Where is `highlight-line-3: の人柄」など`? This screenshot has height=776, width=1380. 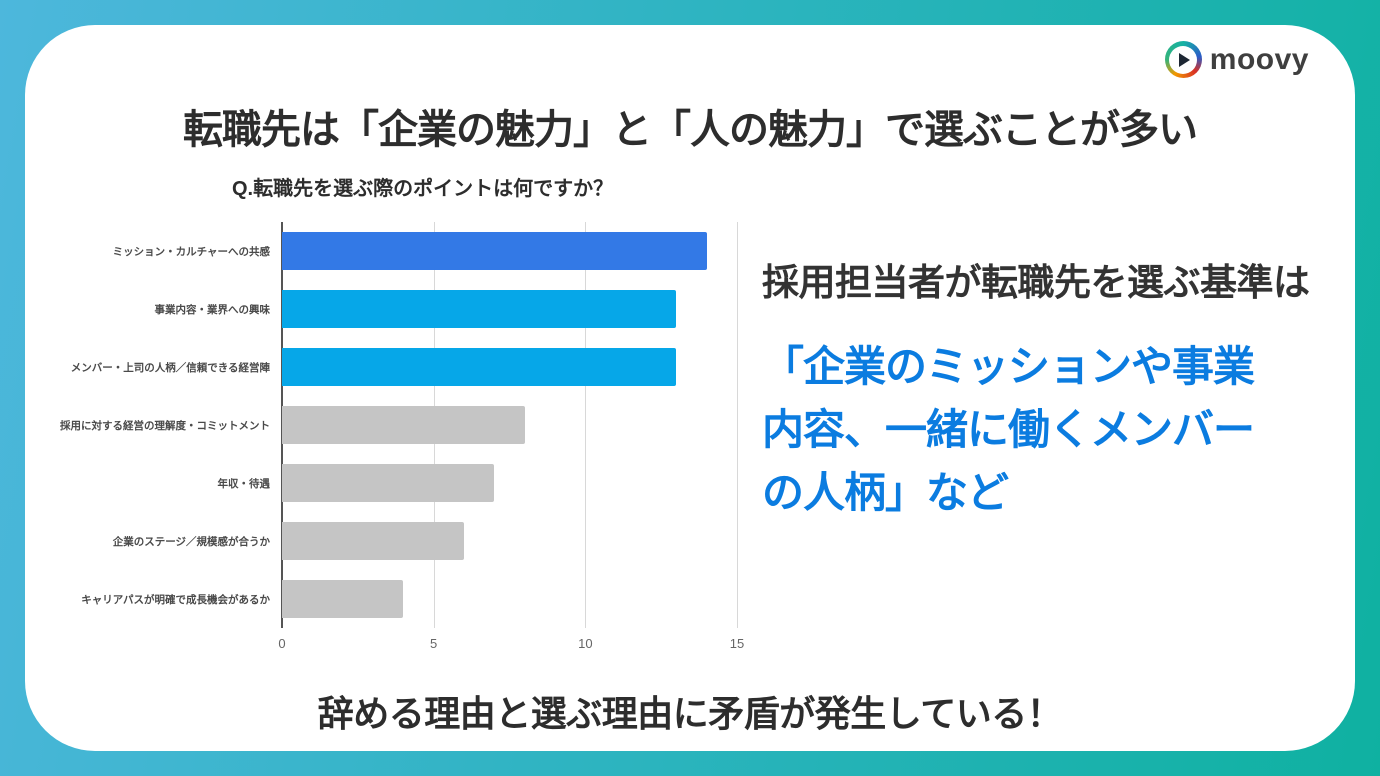 highlight-line-3: の人柄」など is located at coordinates (885, 492).